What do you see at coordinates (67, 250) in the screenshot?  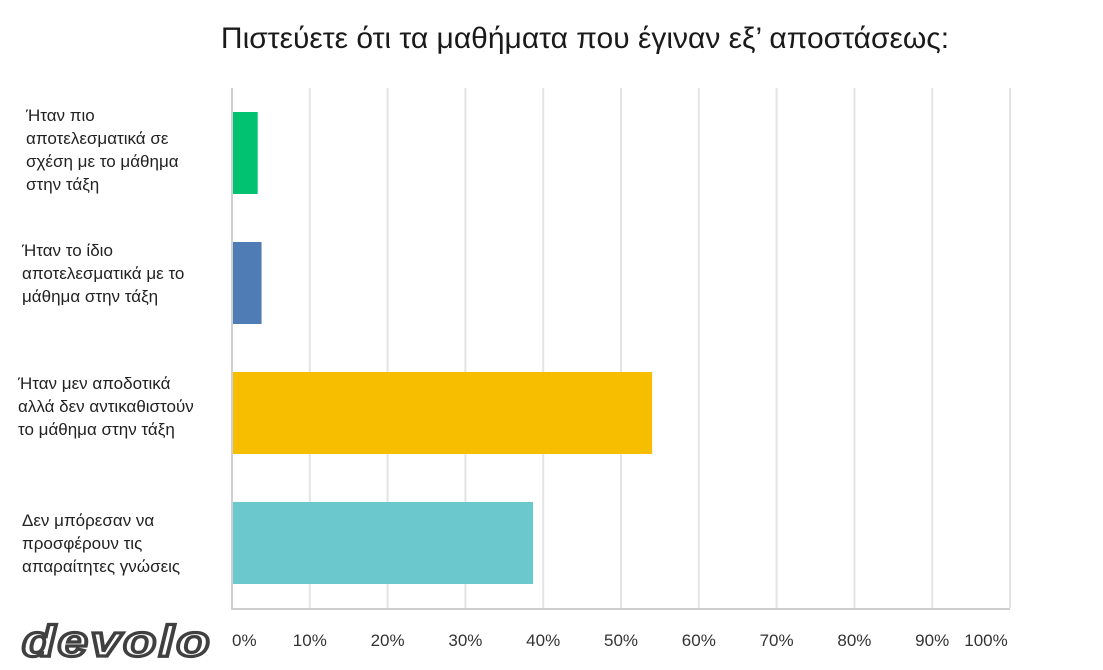 I see `category-label-line: Ήταν το ίδιο` at bounding box center [67, 250].